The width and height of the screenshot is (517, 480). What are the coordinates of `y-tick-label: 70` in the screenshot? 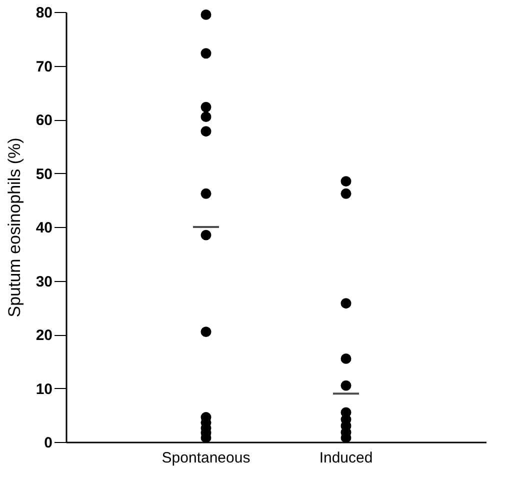 It's located at (44, 67).